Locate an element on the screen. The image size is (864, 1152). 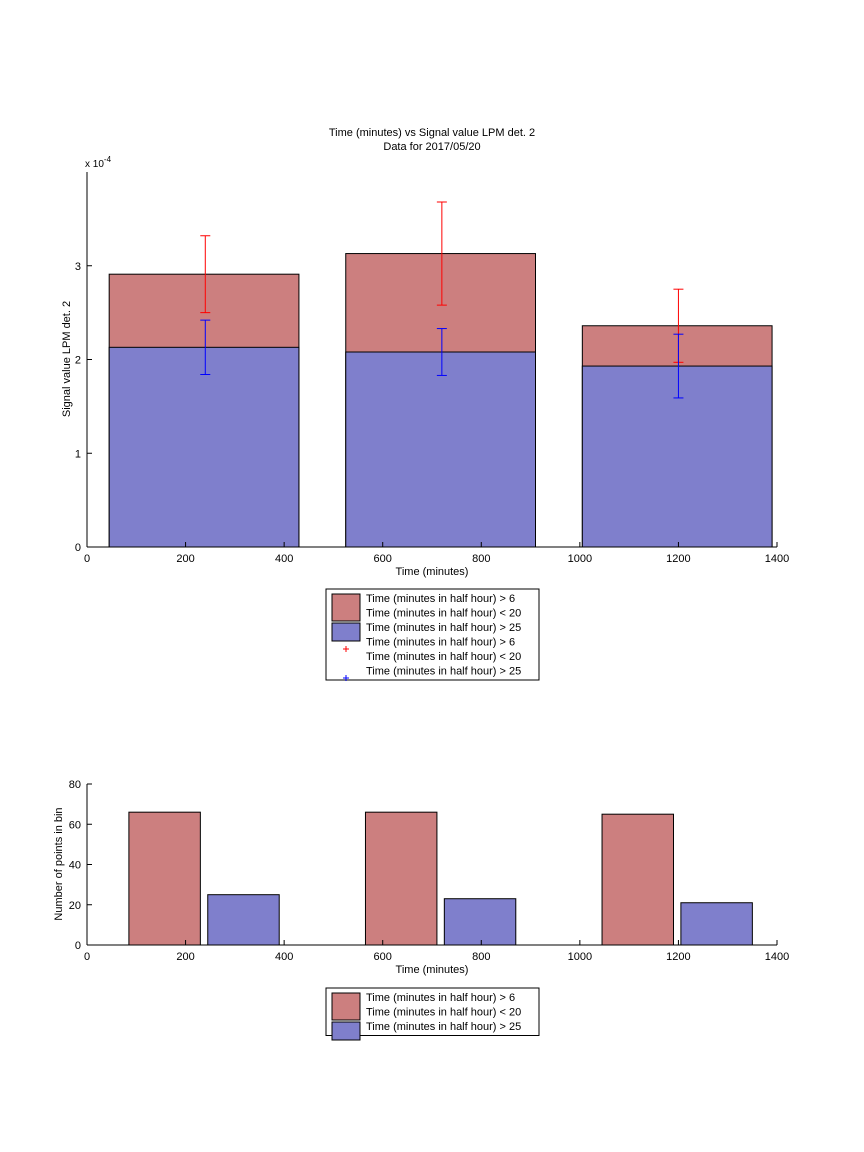
y-tick-label: 3 is located at coordinates (78, 267).